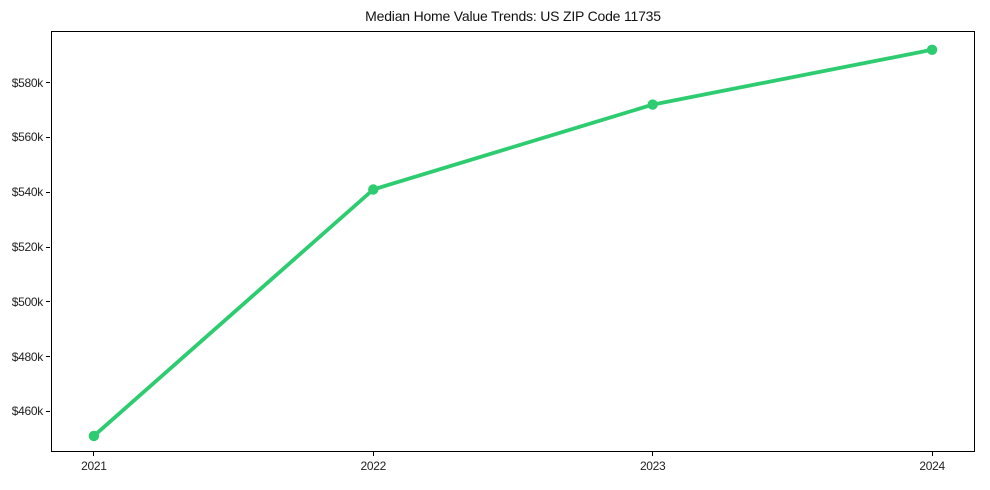 The width and height of the screenshot is (990, 490). What do you see at coordinates (27, 192) in the screenshot?
I see `y-tick-label: $540k` at bounding box center [27, 192].